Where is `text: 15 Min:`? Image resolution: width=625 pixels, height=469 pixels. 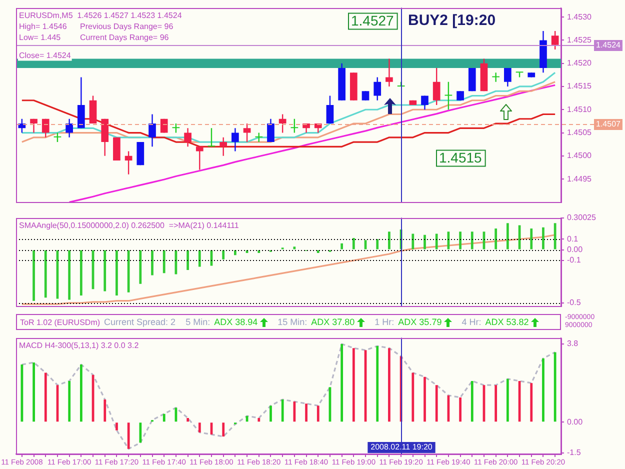
text: 15 Min: is located at coordinates (293, 322).